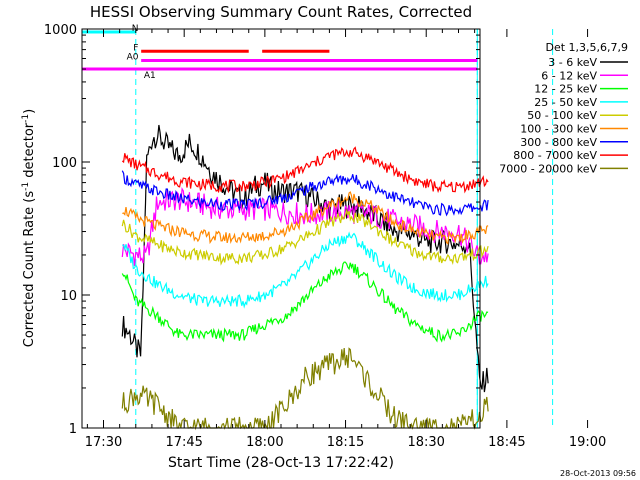  What do you see at coordinates (183, 442) in the screenshot?
I see `x-tick-label: 17:45` at bounding box center [183, 442].